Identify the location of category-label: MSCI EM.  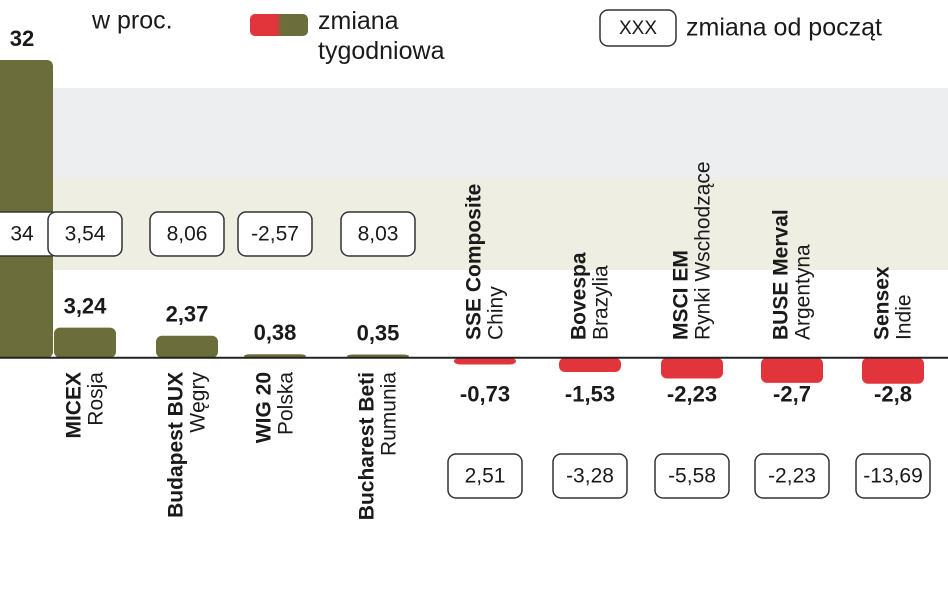
(681, 295).